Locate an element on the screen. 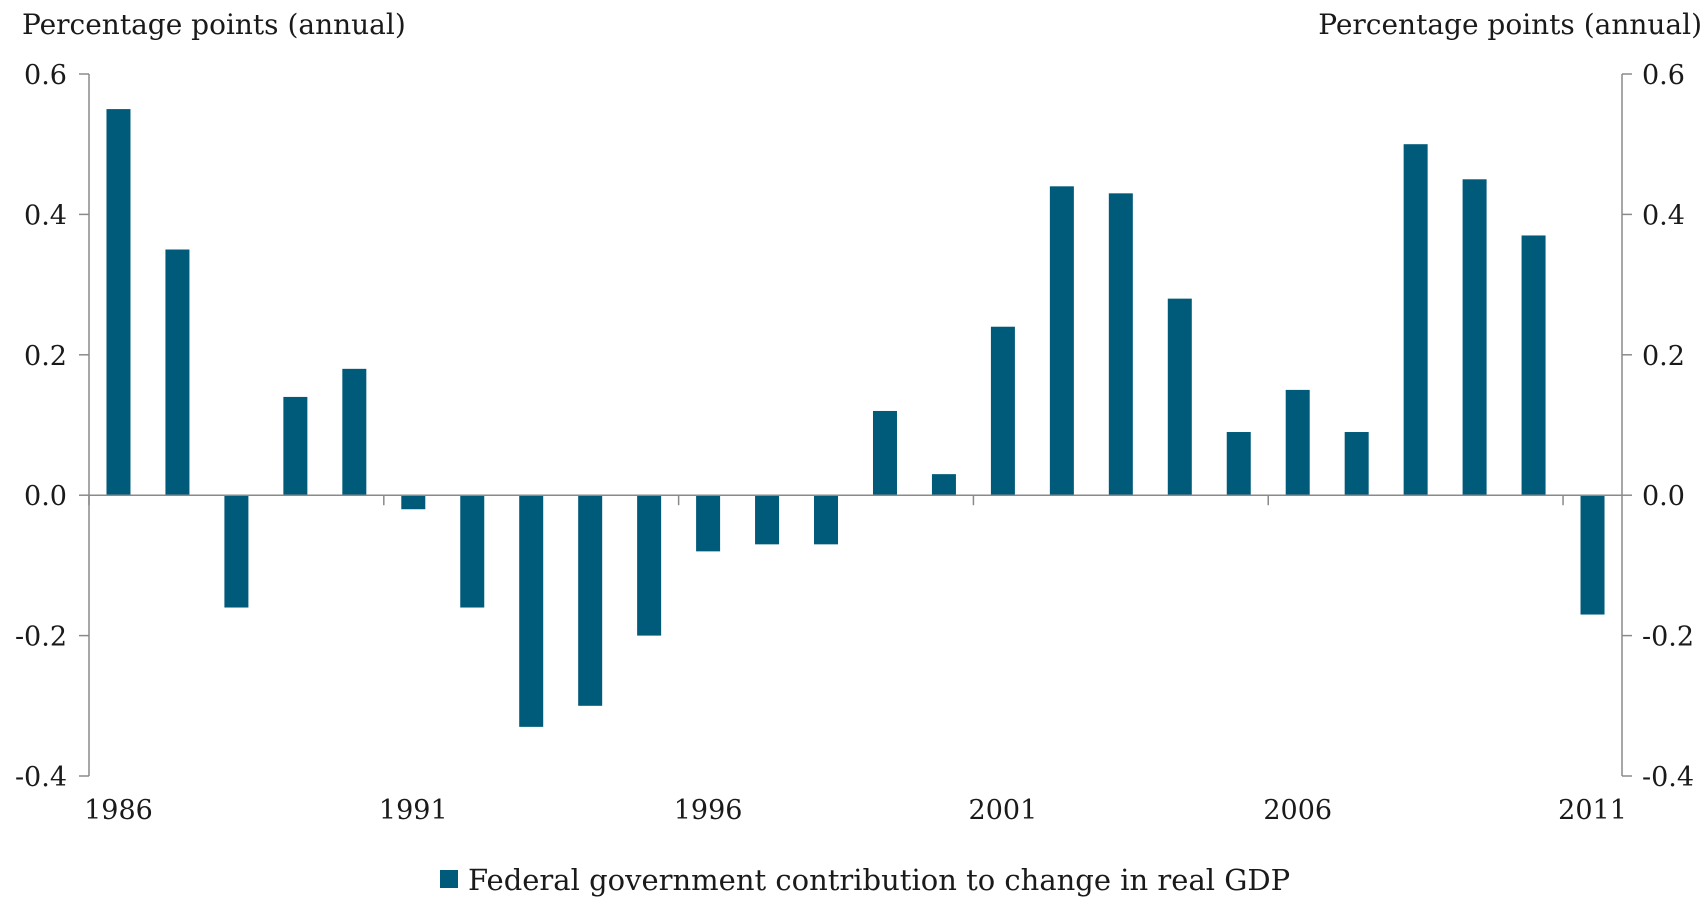 This screenshot has height=903, width=1707. left-y-tick-label: -0.2 is located at coordinates (41, 637).